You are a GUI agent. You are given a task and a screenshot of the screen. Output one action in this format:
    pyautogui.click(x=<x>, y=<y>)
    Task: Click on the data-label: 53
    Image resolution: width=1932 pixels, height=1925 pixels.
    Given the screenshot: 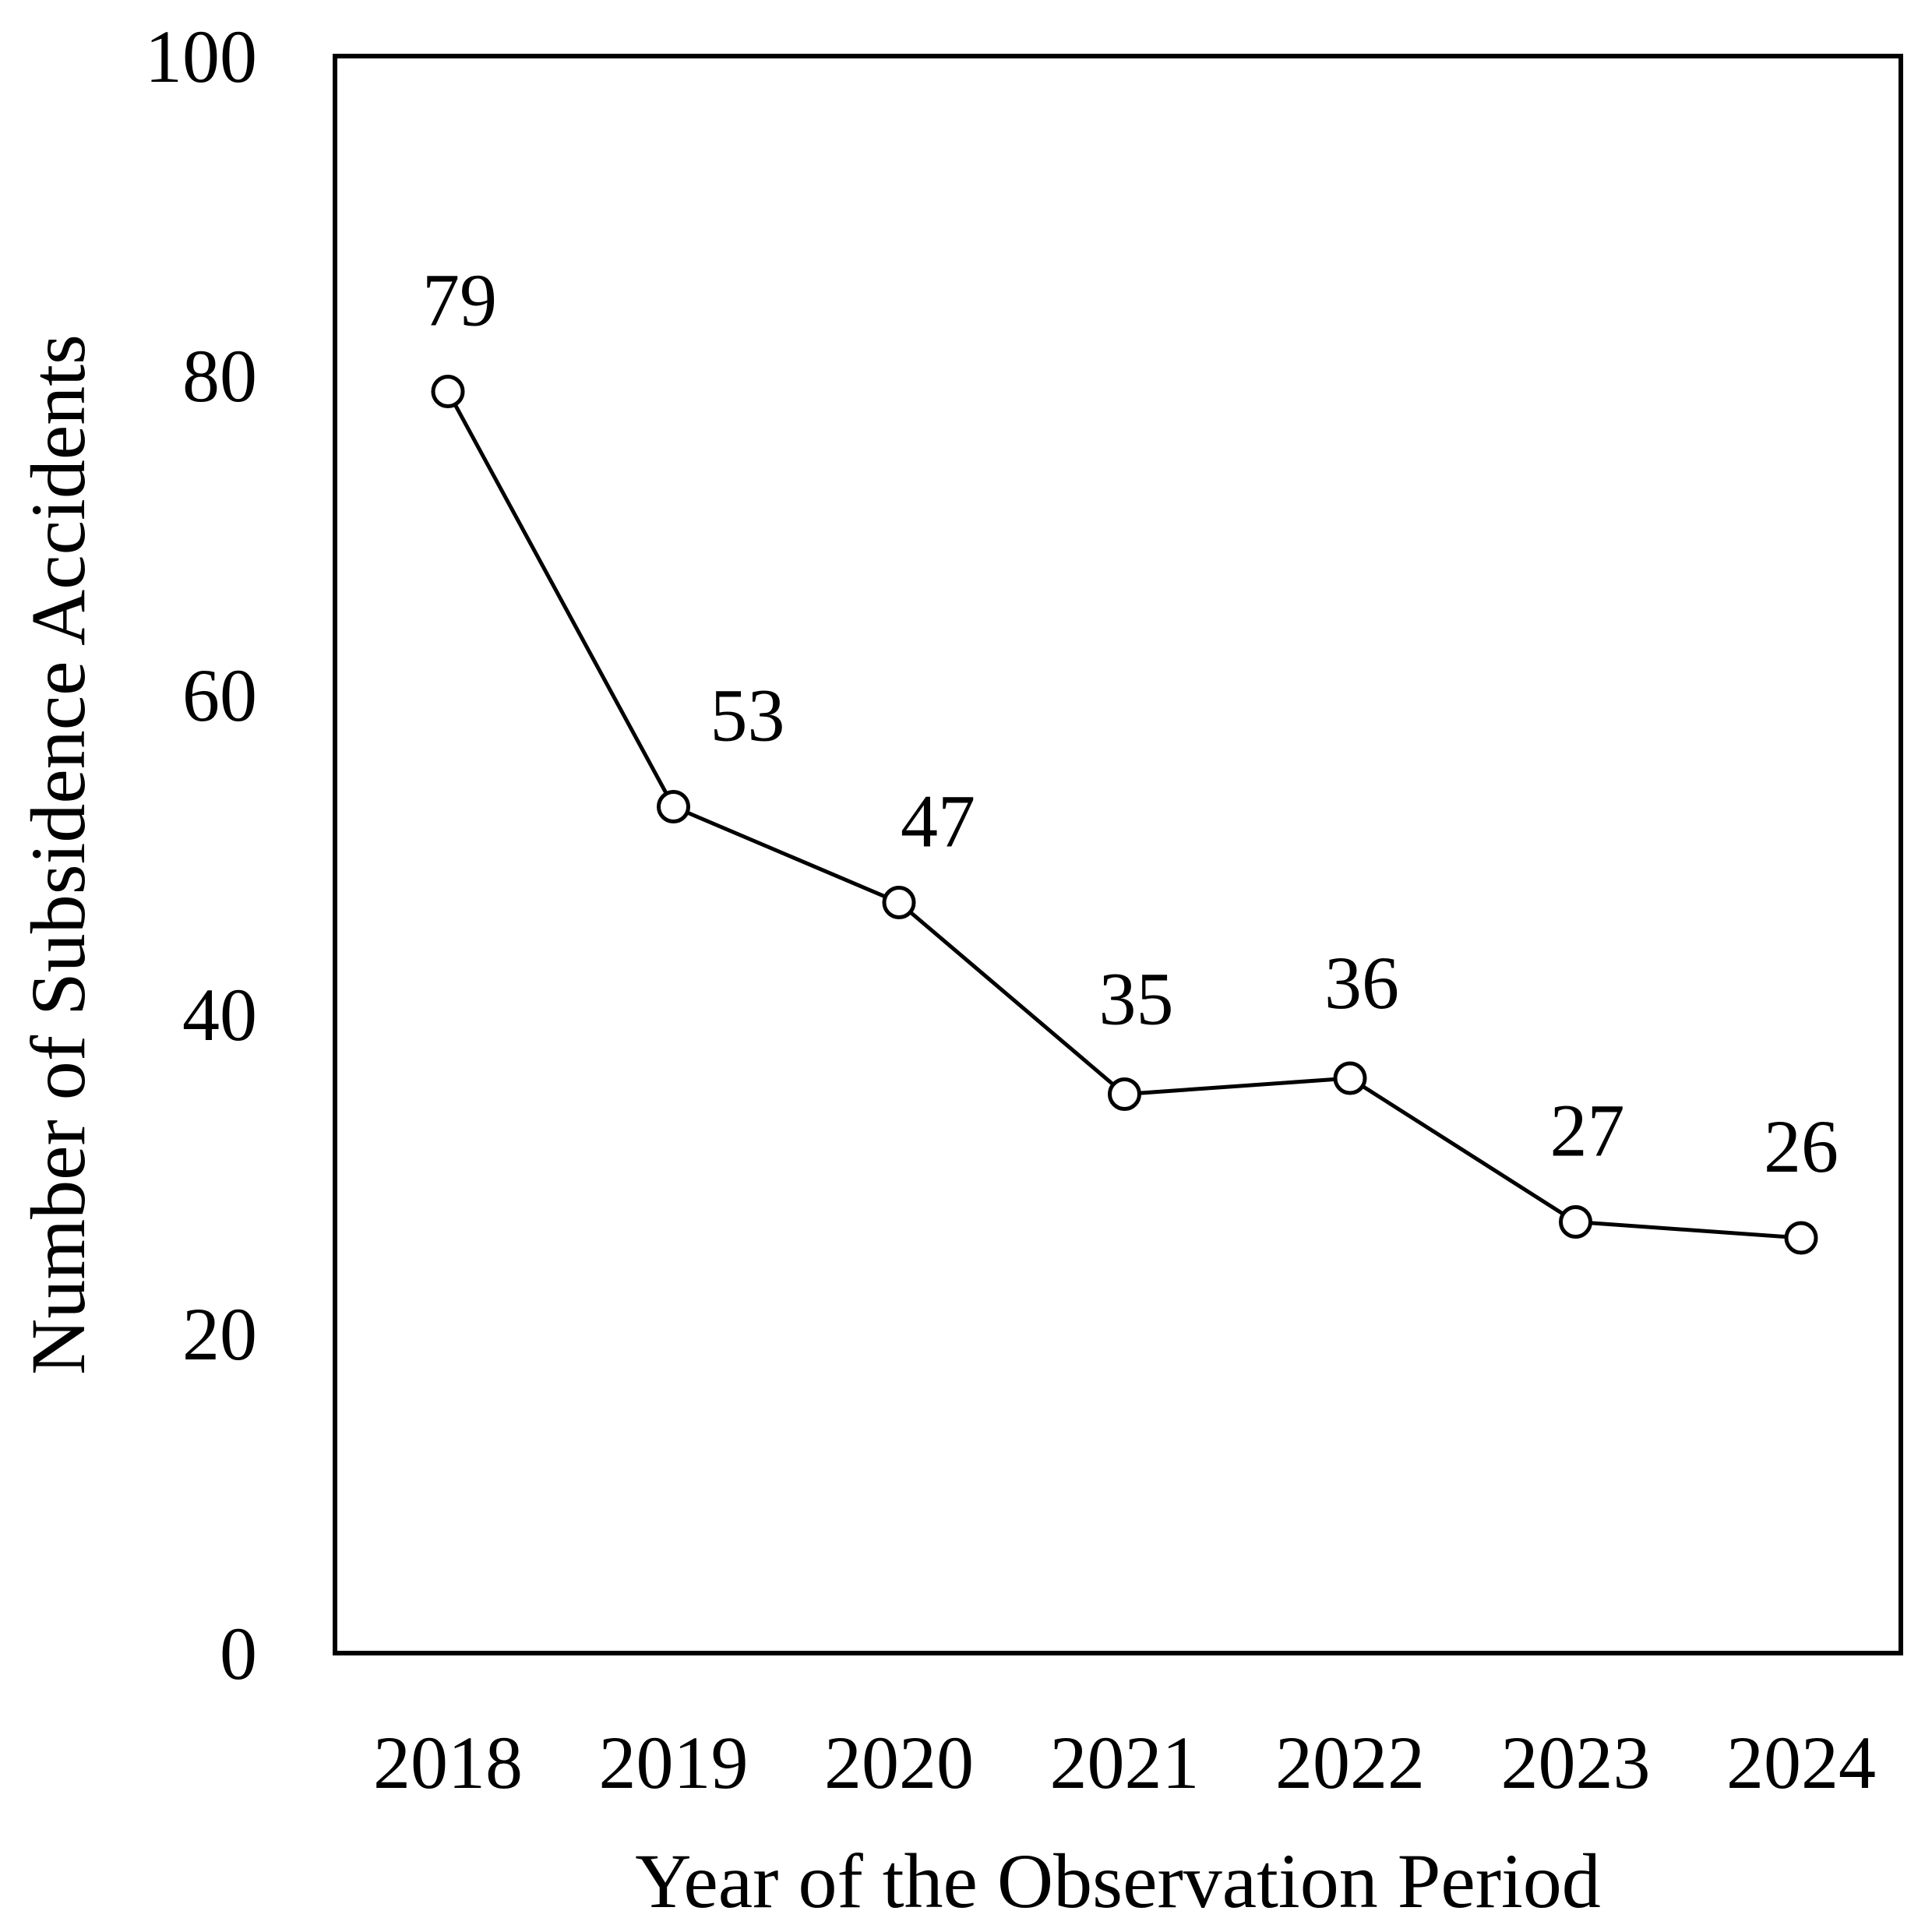 What is the action you would take?
    pyautogui.click(x=747, y=715)
    